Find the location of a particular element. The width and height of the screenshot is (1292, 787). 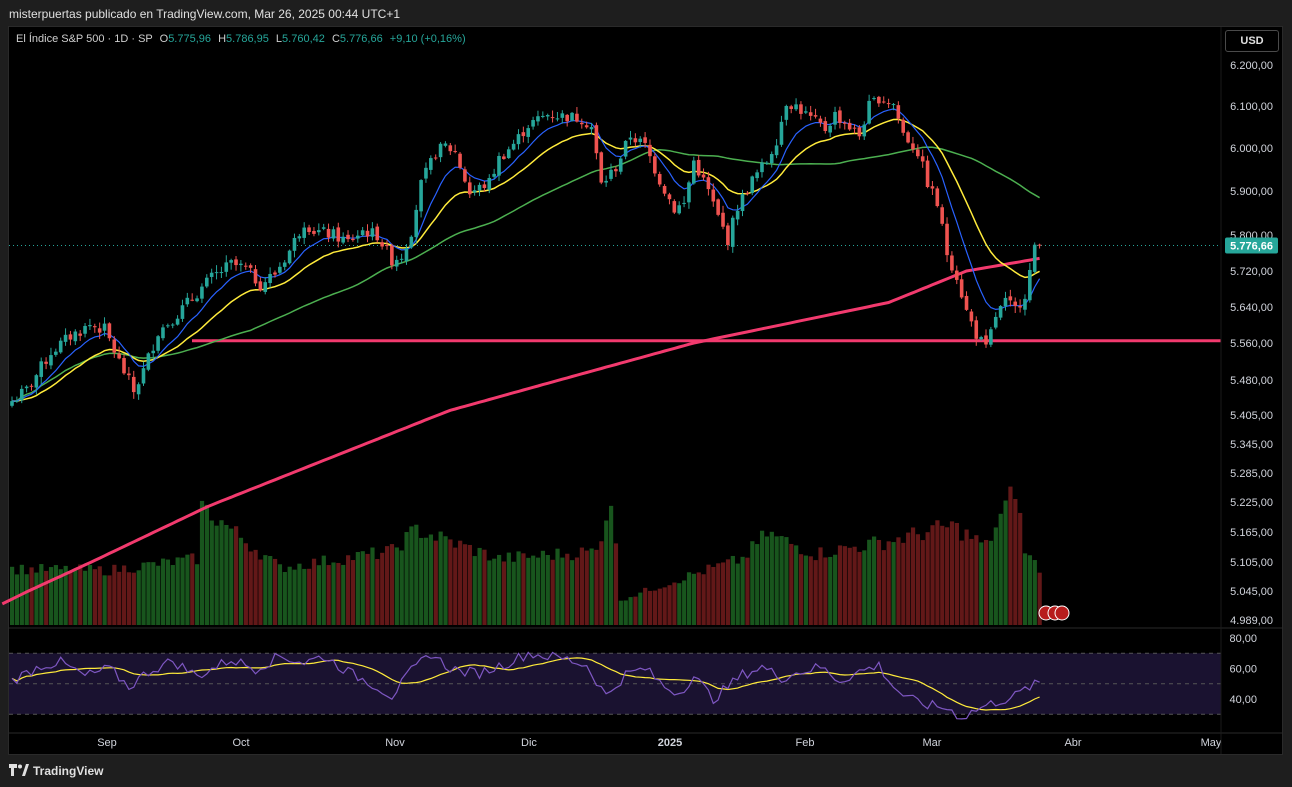

open-label: O is located at coordinates (164, 39).